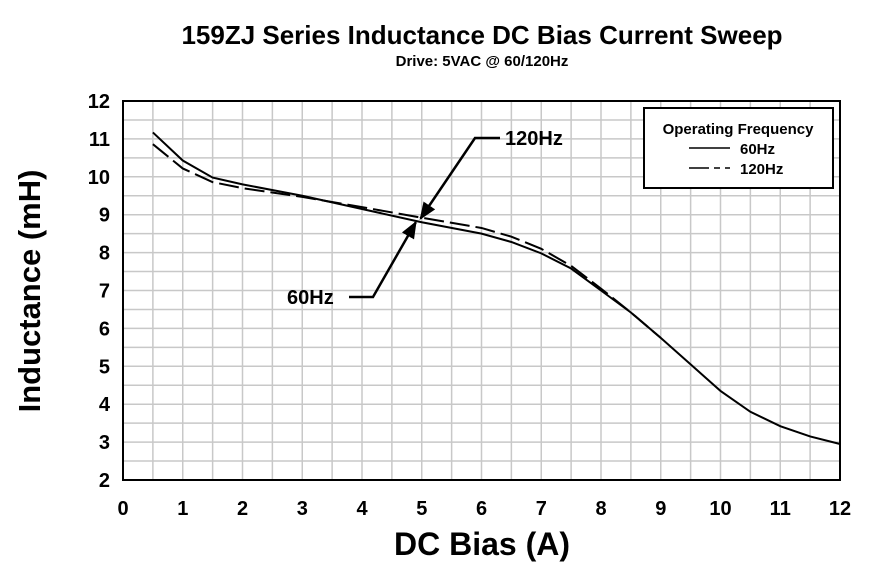  What do you see at coordinates (534, 139) in the screenshot?
I see `annotation-label-120hz: 120Hz` at bounding box center [534, 139].